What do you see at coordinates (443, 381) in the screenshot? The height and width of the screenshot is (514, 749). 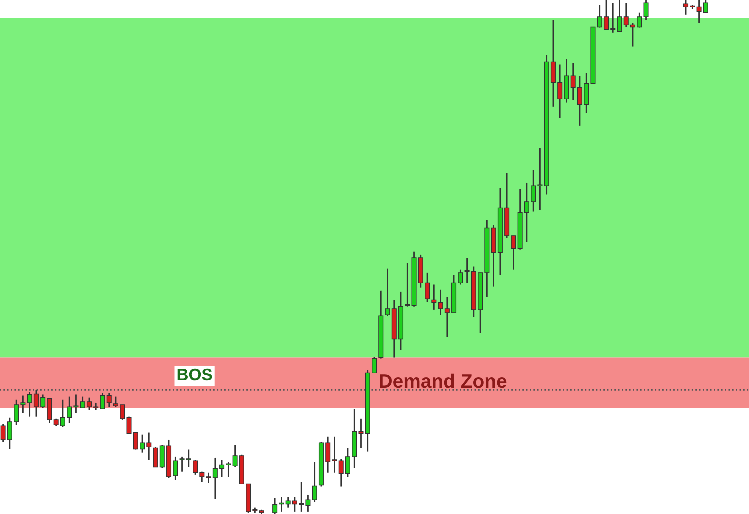 I see `band-label: Demand Zone` at bounding box center [443, 381].